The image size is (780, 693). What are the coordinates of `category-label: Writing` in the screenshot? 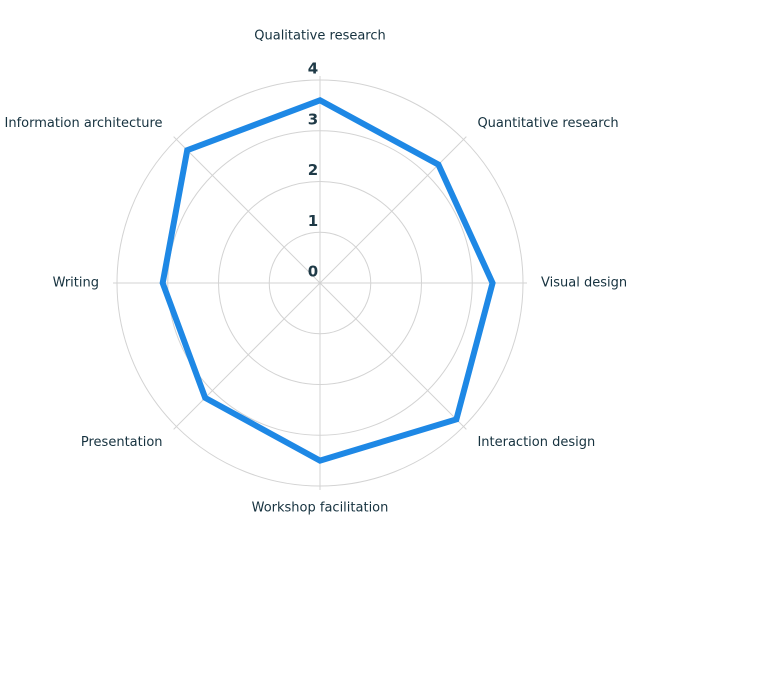 It's located at (76, 283).